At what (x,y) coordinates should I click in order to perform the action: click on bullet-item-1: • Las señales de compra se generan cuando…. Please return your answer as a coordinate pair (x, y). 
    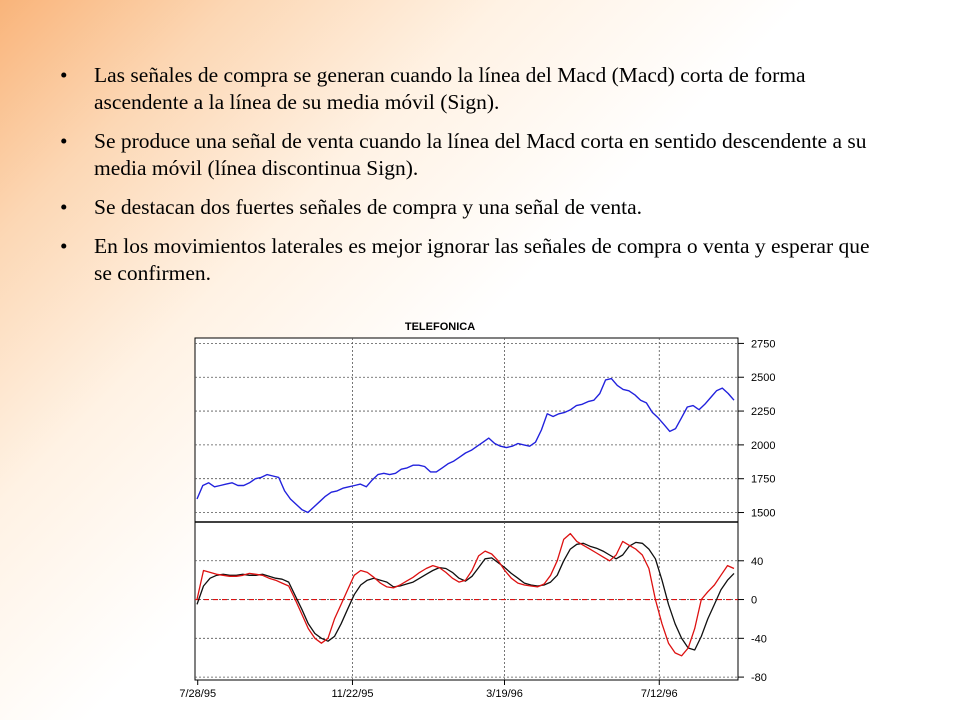
    Looking at the image, I should click on (475, 89).